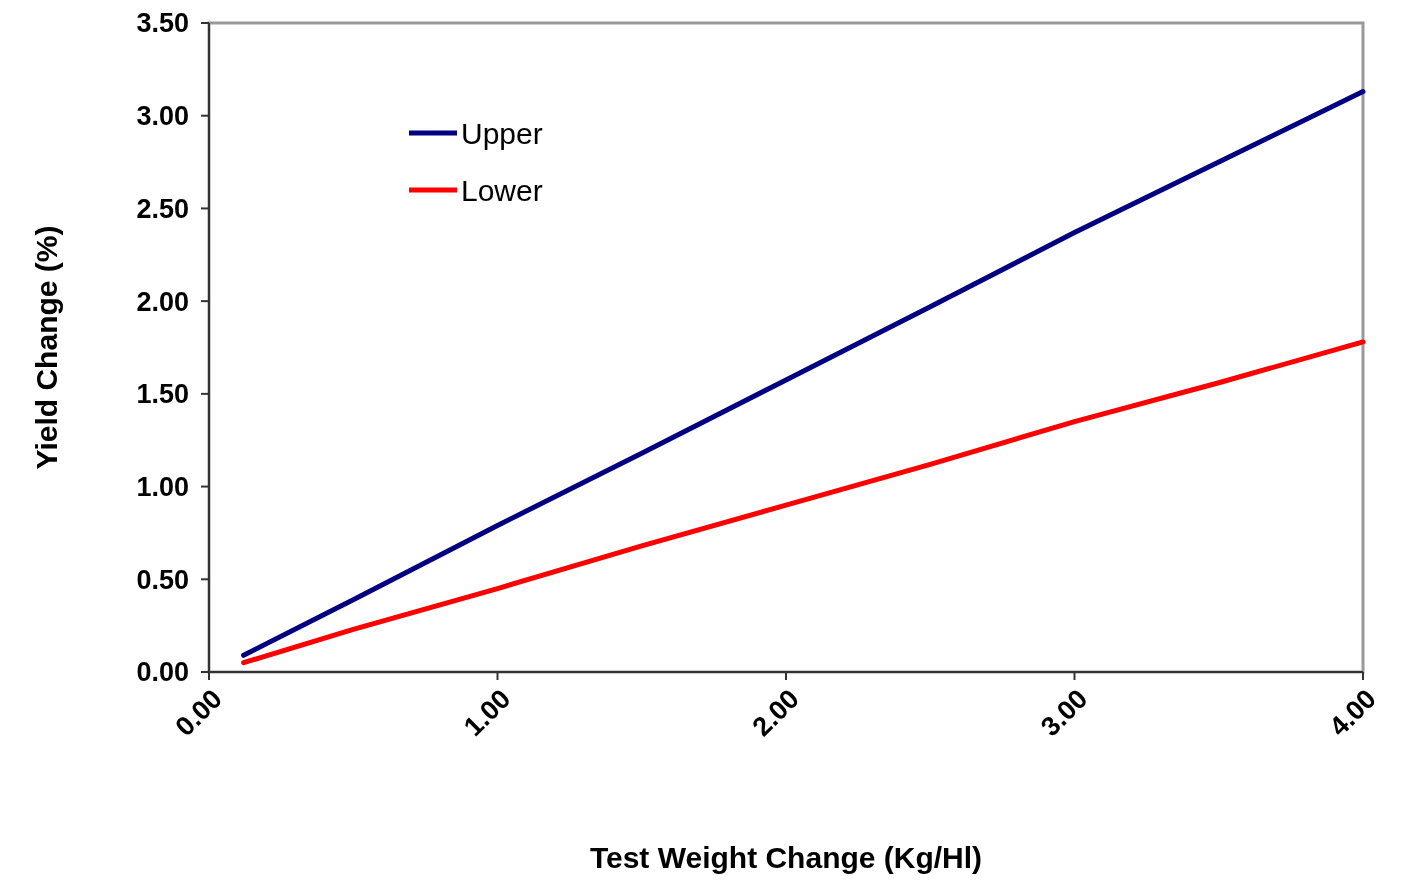  Describe the element at coordinates (162, 394) in the screenshot. I see `y-tick-label: 1.50` at that location.